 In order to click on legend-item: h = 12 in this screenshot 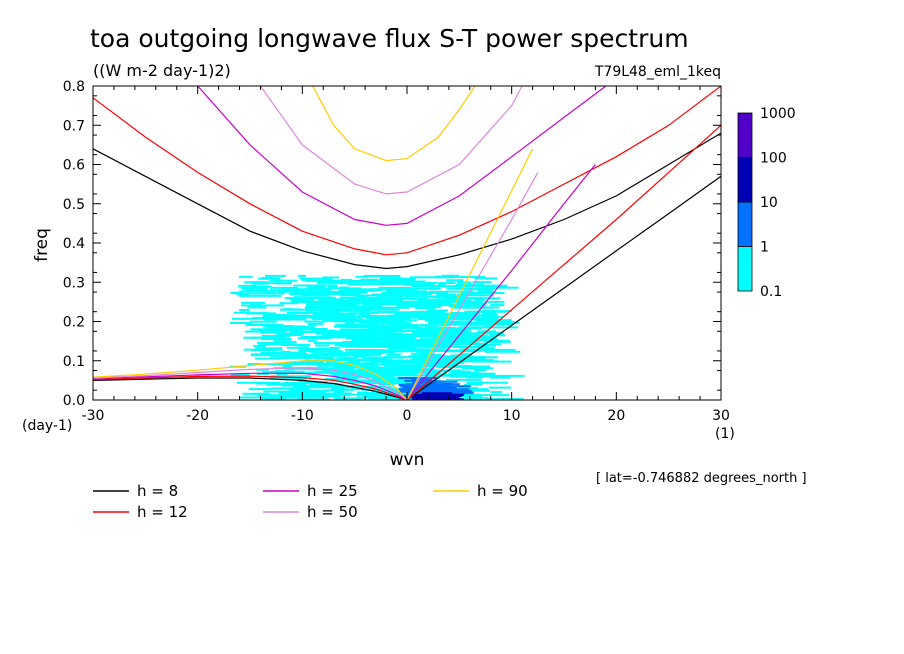, I will do `click(140, 512)`.